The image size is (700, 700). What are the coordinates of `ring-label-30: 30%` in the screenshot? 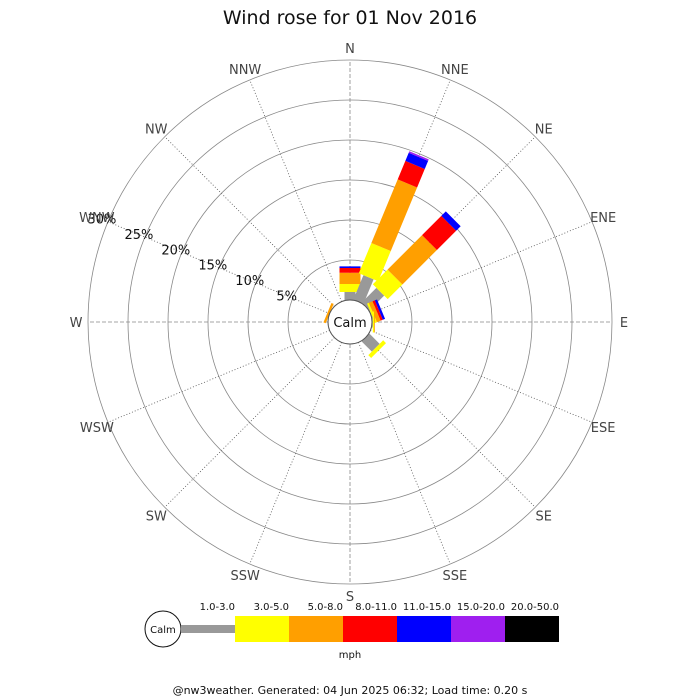 It's located at (101, 220).